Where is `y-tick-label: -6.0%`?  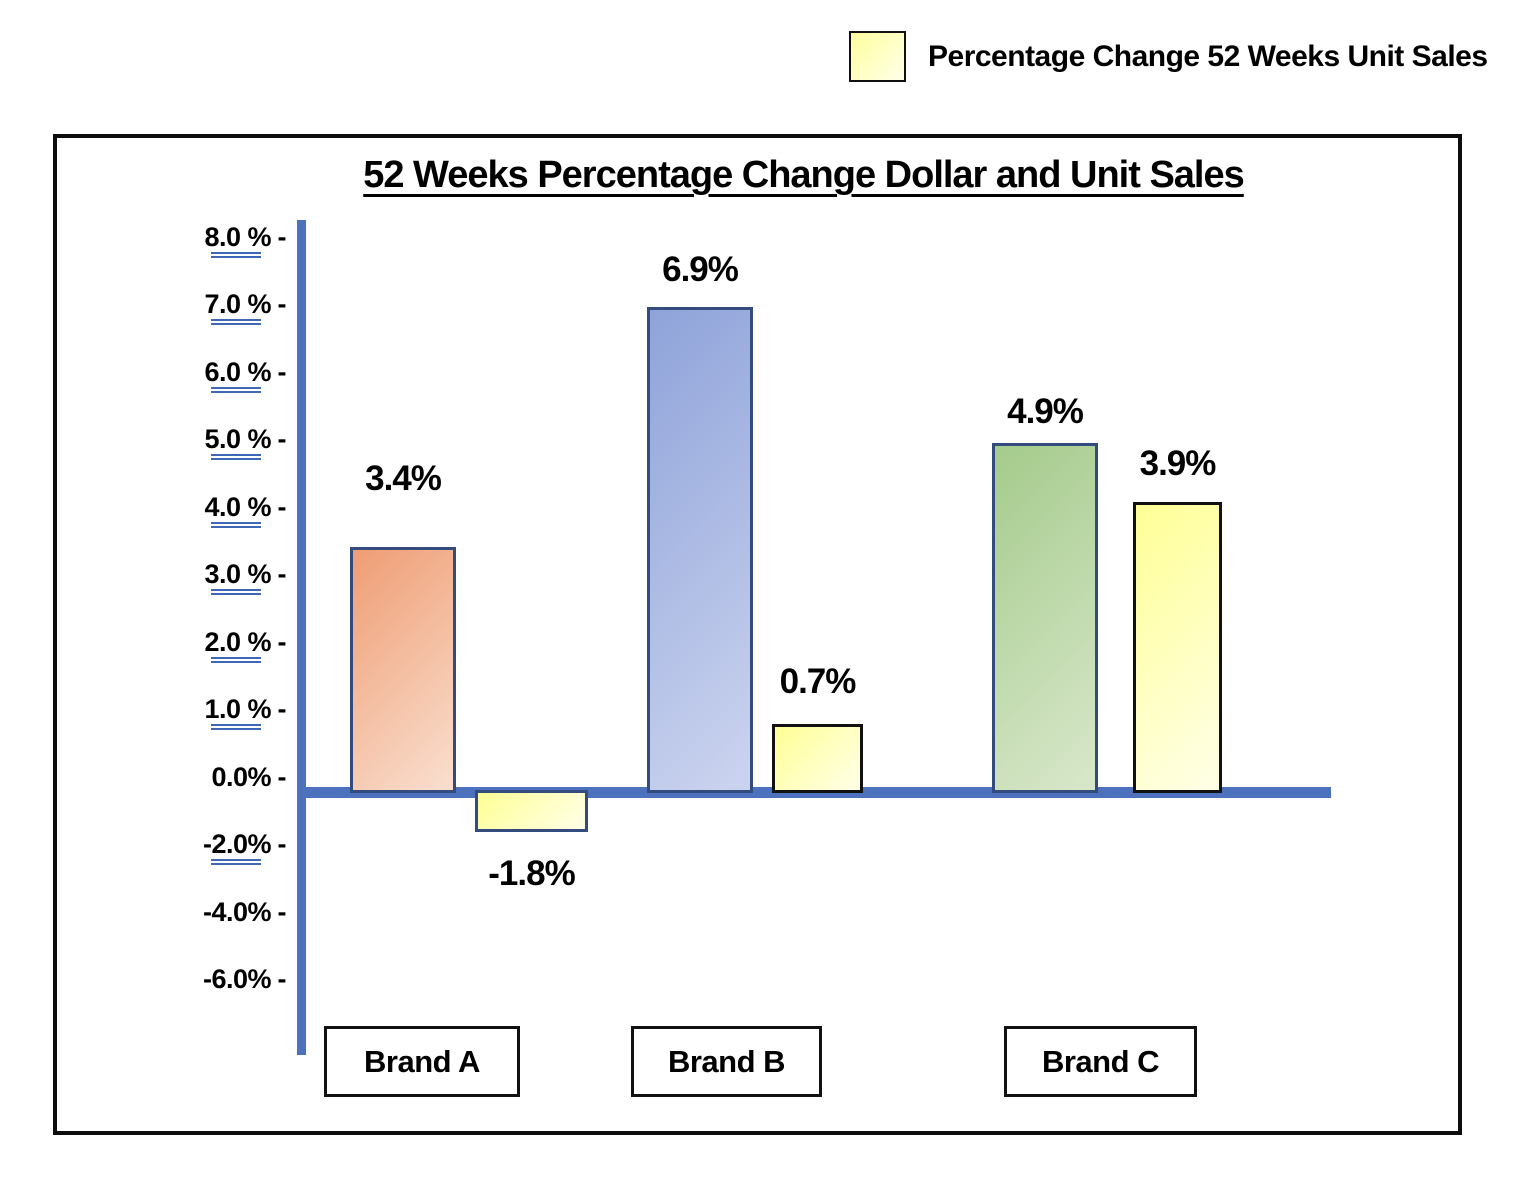 y-tick-label: -6.0% is located at coordinates (237, 978).